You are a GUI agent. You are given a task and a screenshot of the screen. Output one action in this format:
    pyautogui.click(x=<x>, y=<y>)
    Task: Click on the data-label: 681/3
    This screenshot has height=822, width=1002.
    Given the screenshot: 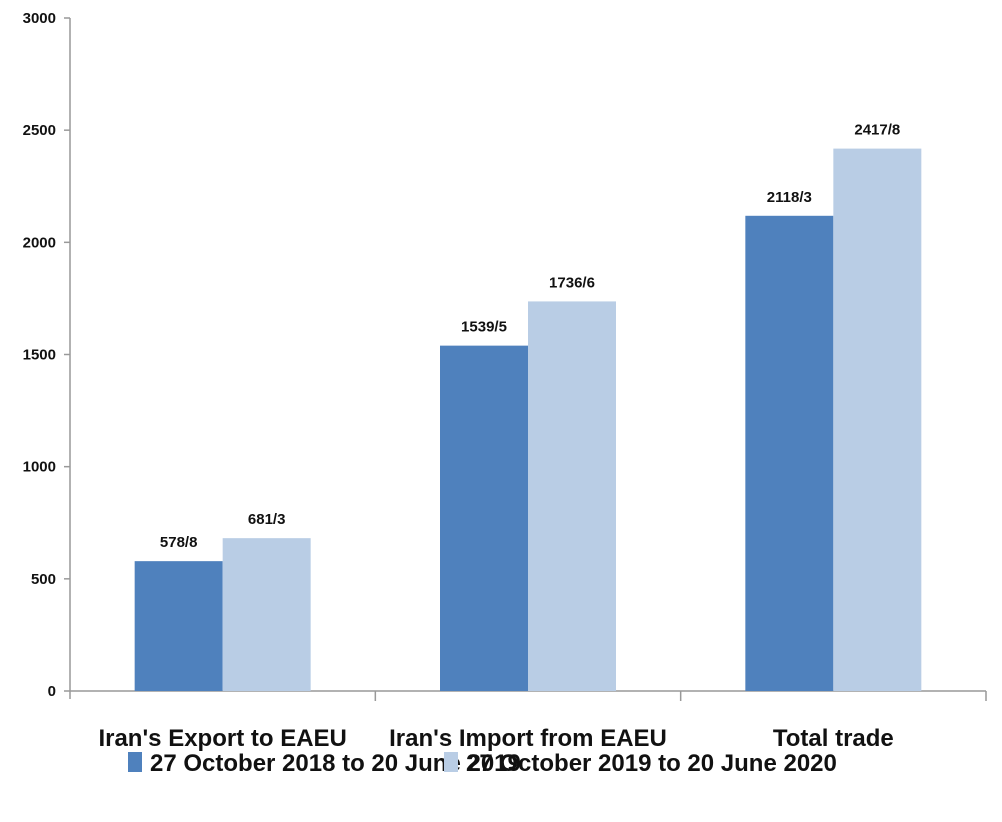 What is the action you would take?
    pyautogui.click(x=267, y=519)
    